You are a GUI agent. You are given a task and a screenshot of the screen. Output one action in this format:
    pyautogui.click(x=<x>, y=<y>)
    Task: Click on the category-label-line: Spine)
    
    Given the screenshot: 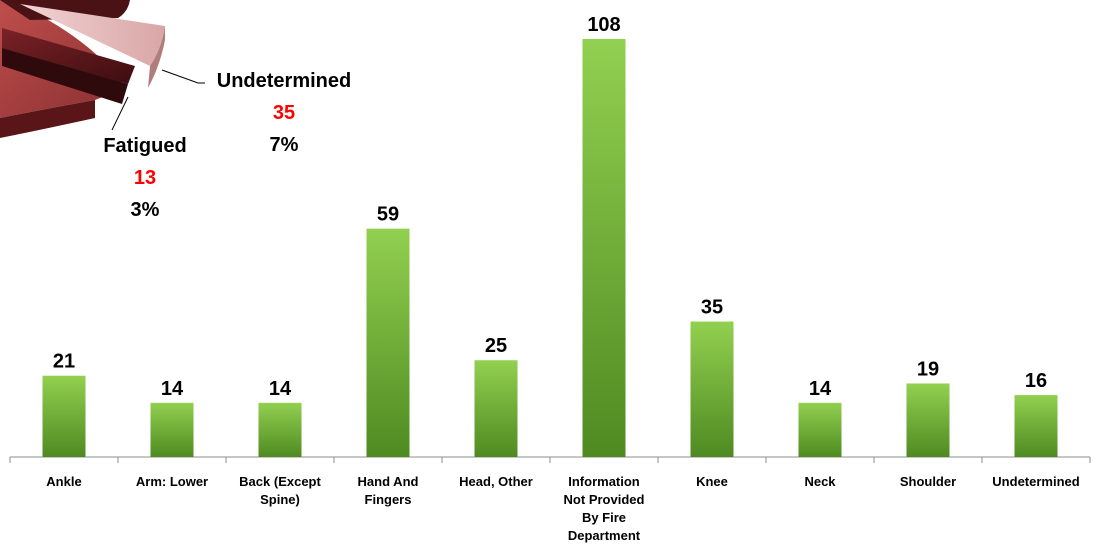 What is the action you would take?
    pyautogui.click(x=280, y=499)
    